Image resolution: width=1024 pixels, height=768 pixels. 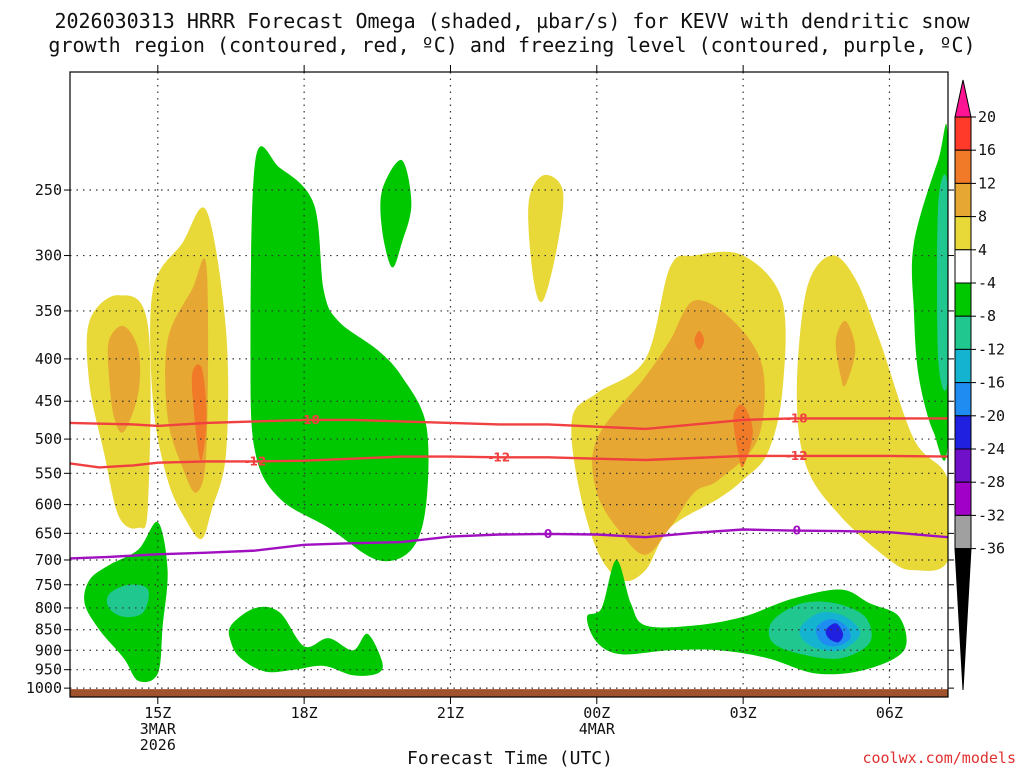 I want to click on colorbar: 20 16 12 8 4 -4 -8 -12 -16 -20 -24 -28 -32 -36, so click(x=979, y=385).